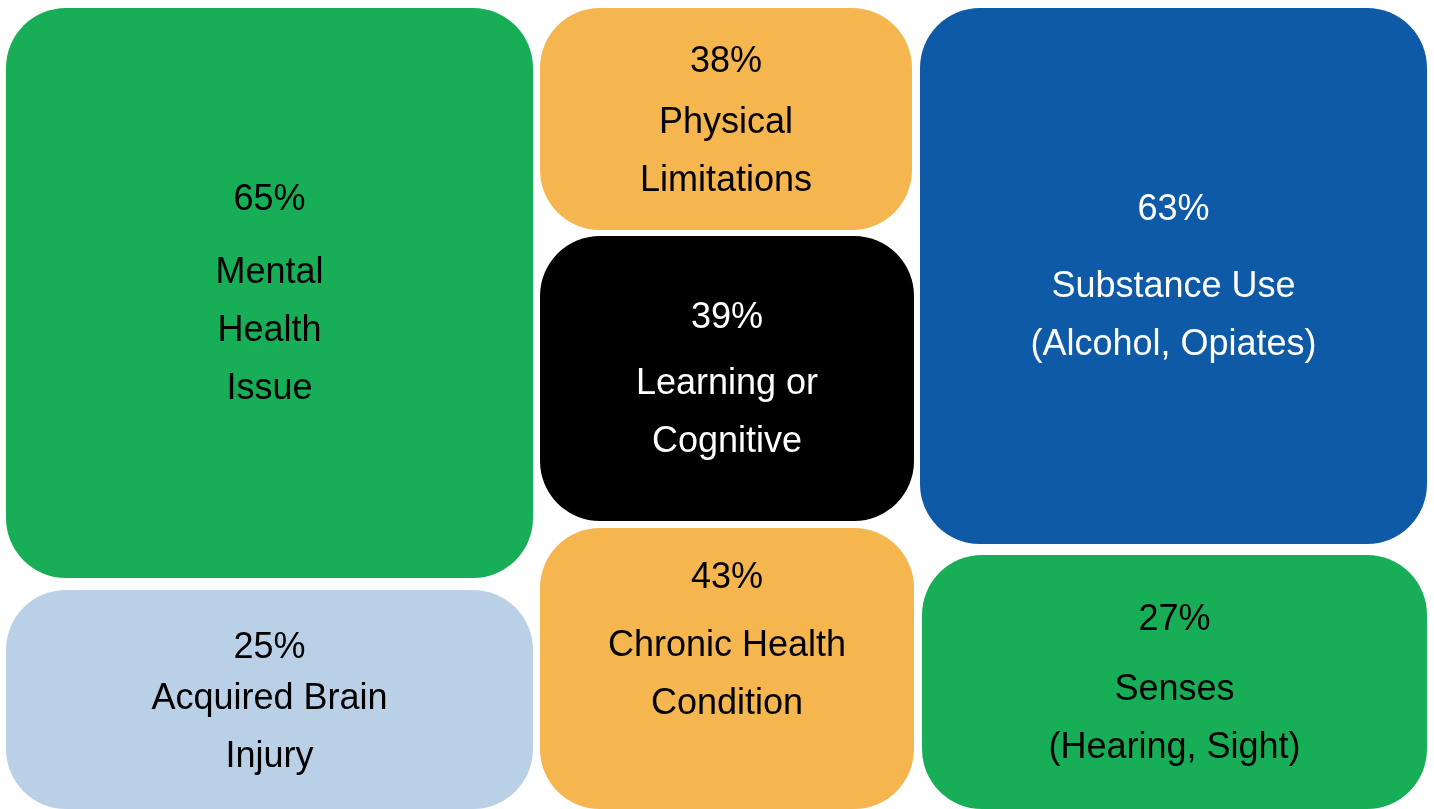 This screenshot has width=1434, height=809. Describe the element at coordinates (269, 645) in the screenshot. I see `data-label: 25%` at that location.